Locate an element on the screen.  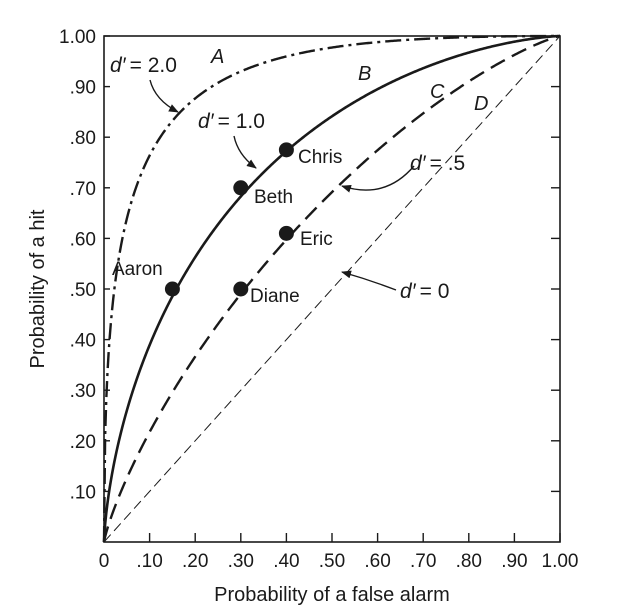
y-tick-label: .60 is located at coordinates (83, 239).